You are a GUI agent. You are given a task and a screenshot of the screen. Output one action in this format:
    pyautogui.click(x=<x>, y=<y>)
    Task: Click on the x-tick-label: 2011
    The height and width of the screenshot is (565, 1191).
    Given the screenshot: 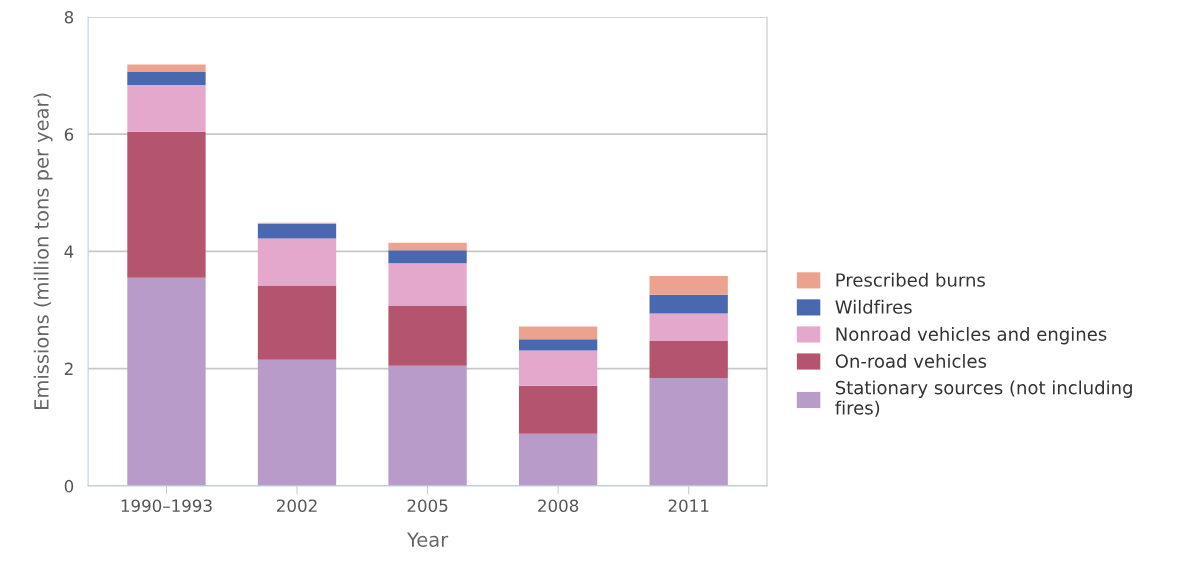 What is the action you would take?
    pyautogui.click(x=688, y=505)
    